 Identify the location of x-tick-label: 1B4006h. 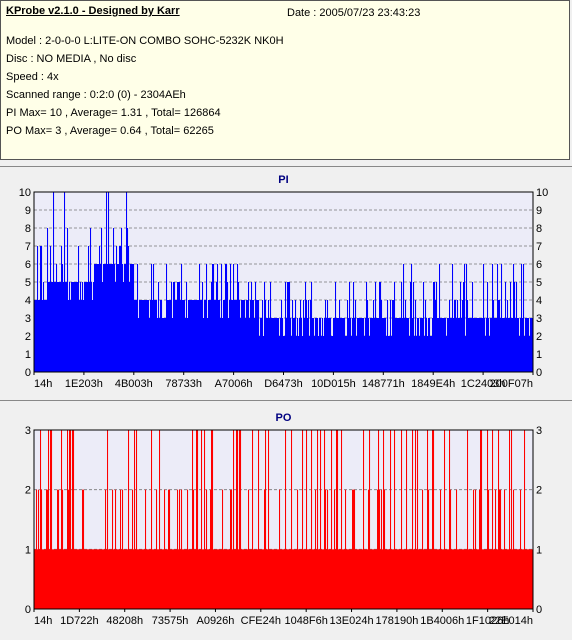
(442, 621).